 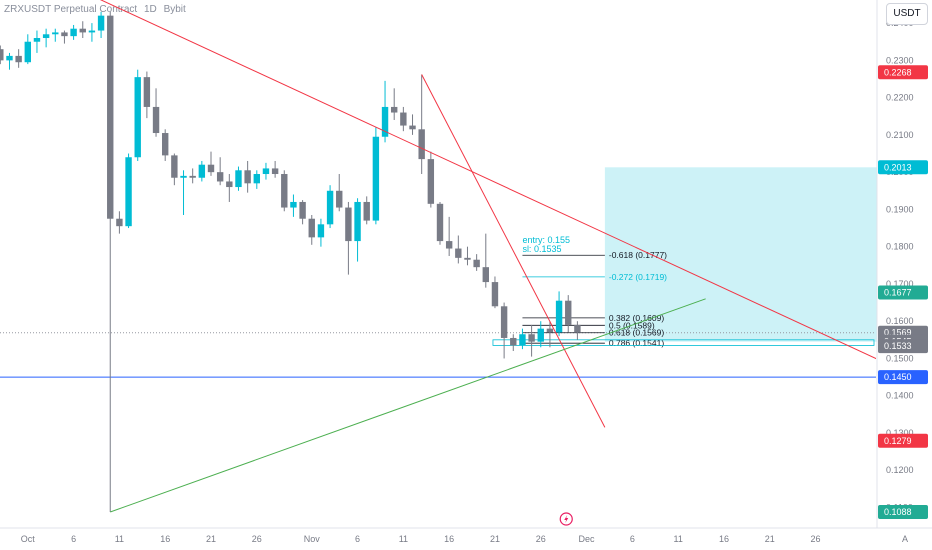 I want to click on price-tick-label: 0.1800, so click(x=900, y=247).